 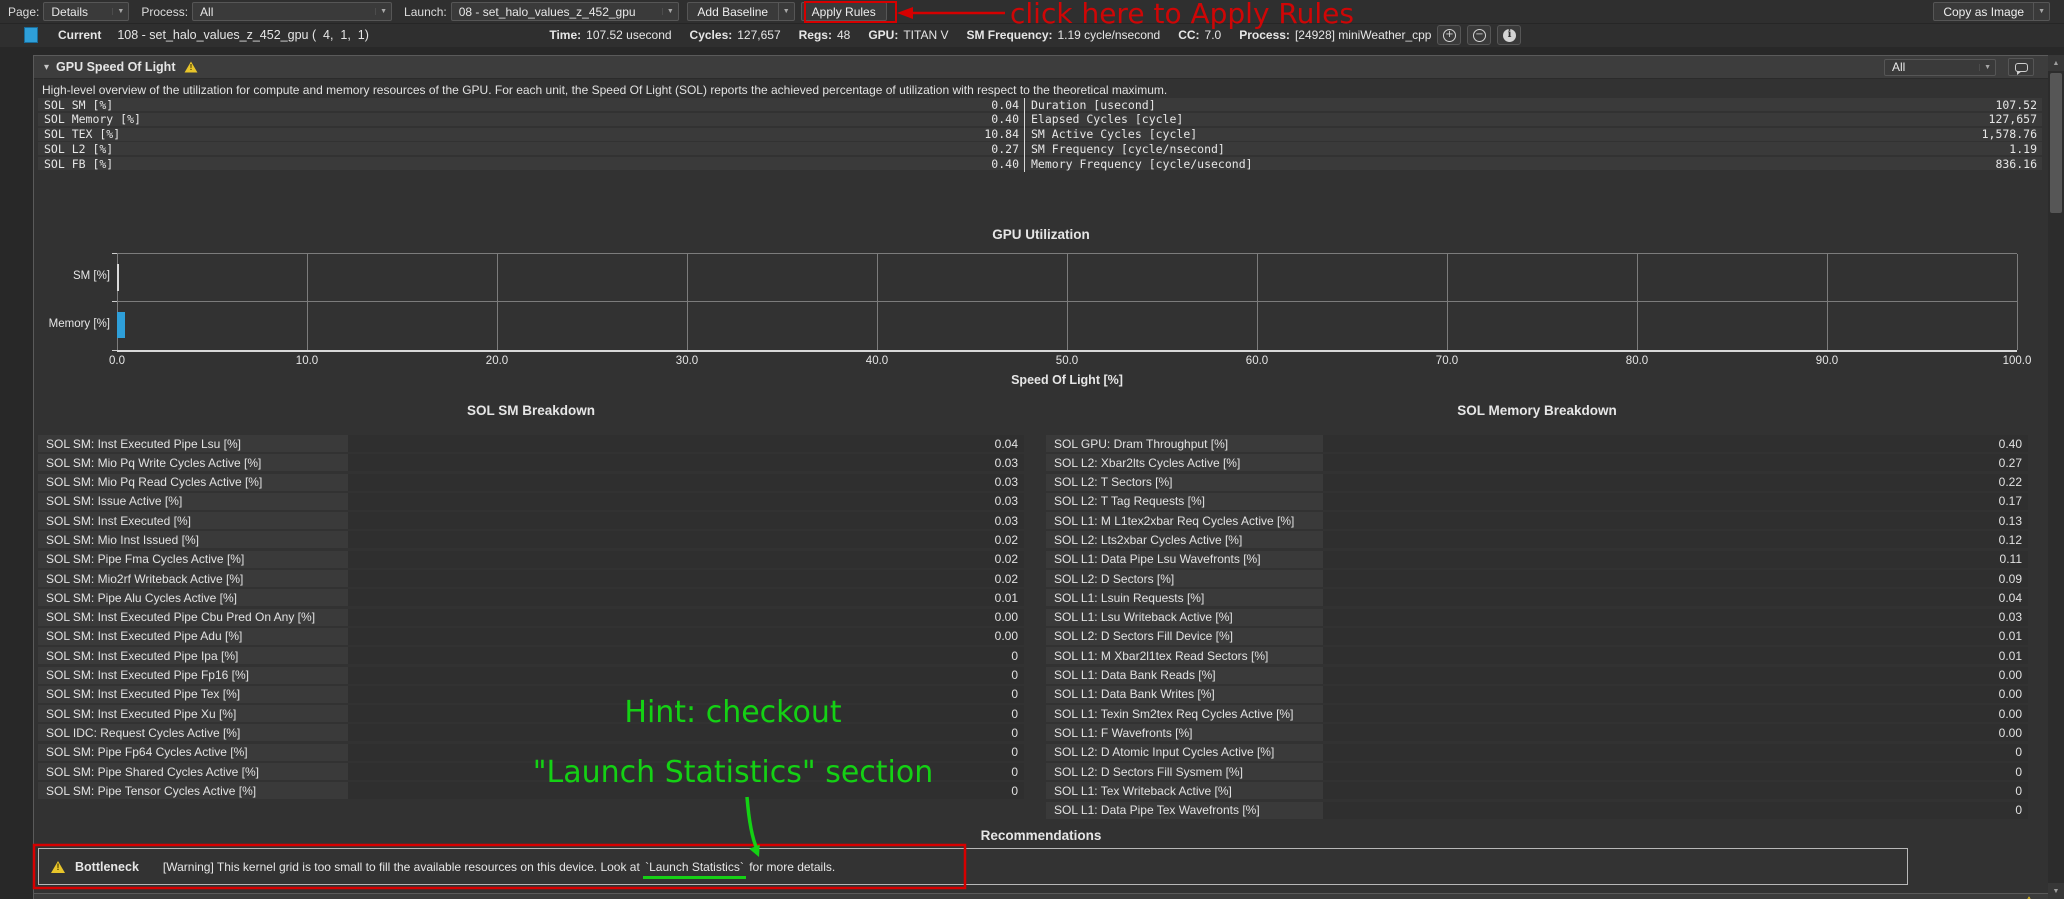 I want to click on x-tick-label: 100.0, so click(x=2017, y=361).